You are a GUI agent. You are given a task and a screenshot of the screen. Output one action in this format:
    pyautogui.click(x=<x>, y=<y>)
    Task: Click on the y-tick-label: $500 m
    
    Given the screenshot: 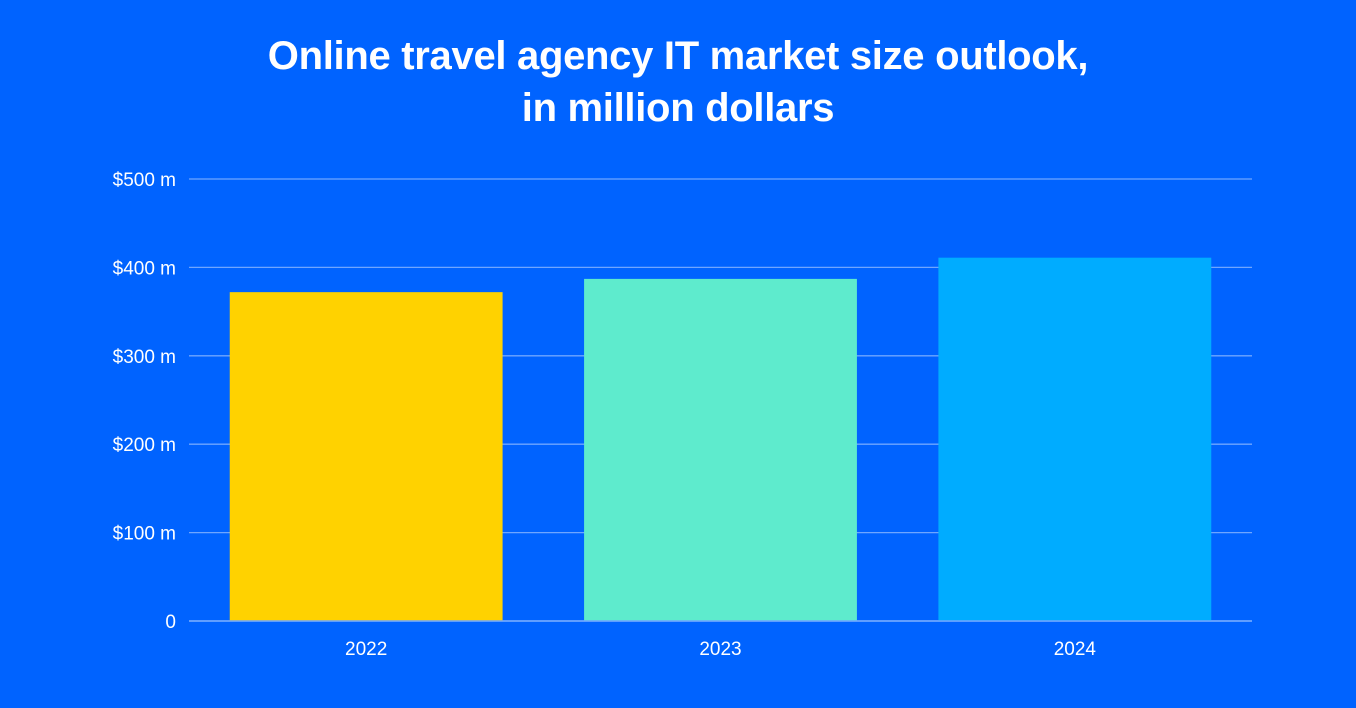 What is the action you would take?
    pyautogui.click(x=144, y=180)
    